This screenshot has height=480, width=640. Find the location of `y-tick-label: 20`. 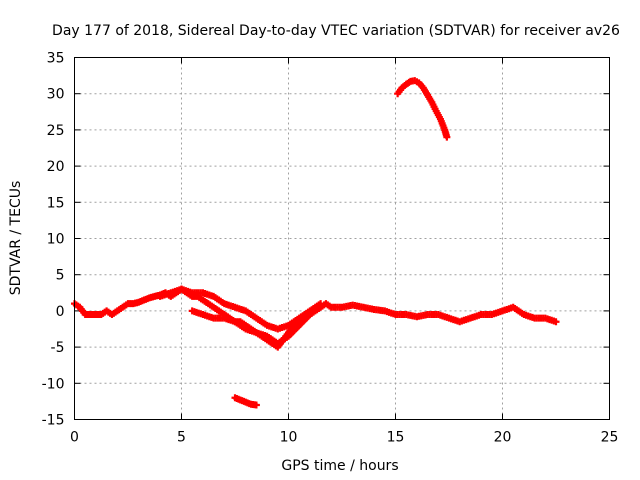

y-tick-label: 20 is located at coordinates (56, 167).